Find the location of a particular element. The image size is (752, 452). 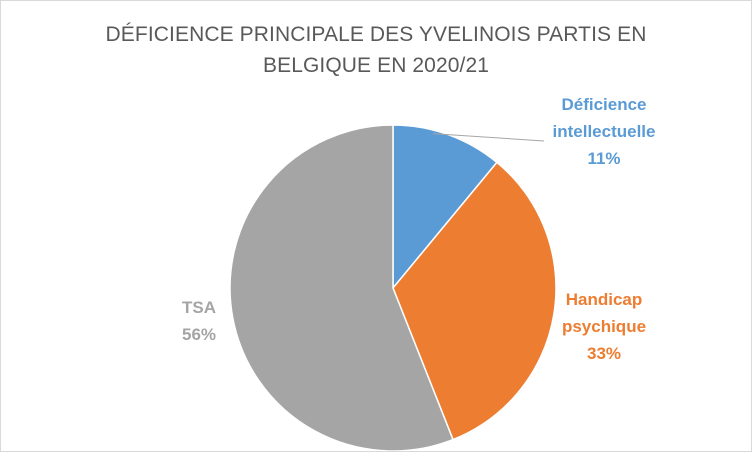

data-label-handicap-line-2: psychique is located at coordinates (604, 326).